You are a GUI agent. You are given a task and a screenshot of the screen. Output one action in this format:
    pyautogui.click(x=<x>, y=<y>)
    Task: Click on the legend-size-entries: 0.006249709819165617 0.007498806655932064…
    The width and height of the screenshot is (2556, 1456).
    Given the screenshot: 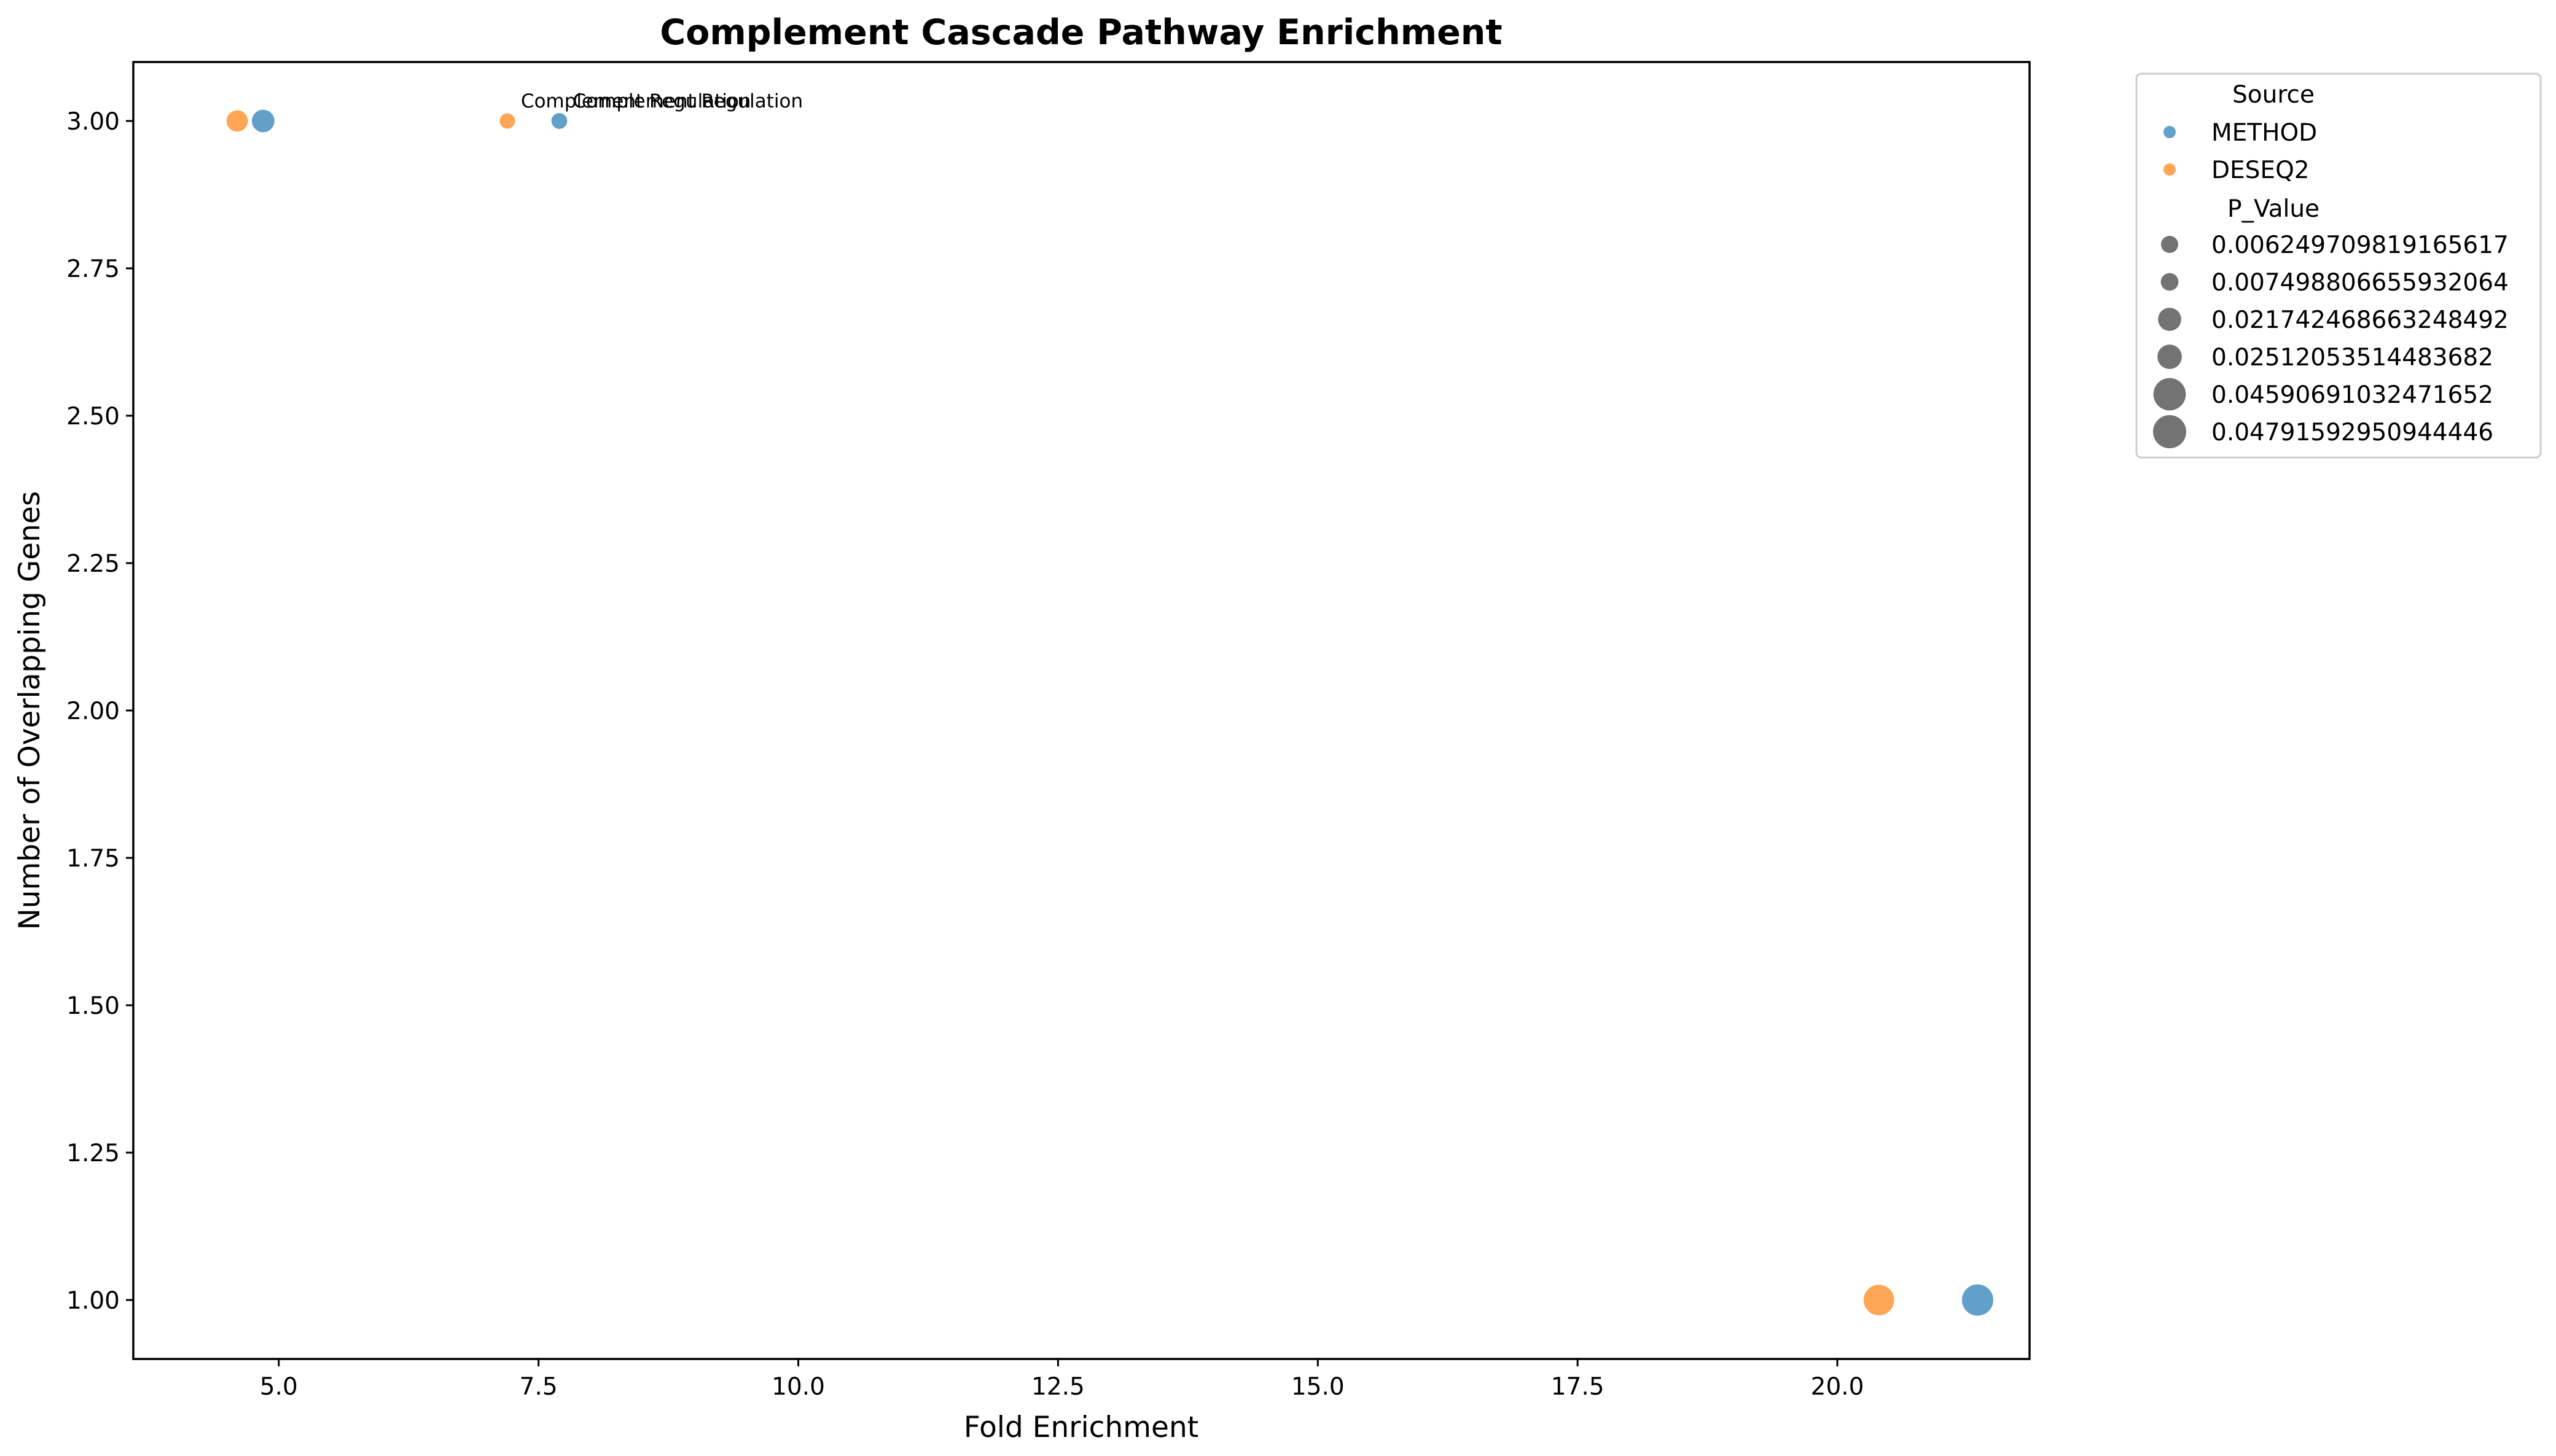 What is the action you would take?
    pyautogui.click(x=2331, y=340)
    